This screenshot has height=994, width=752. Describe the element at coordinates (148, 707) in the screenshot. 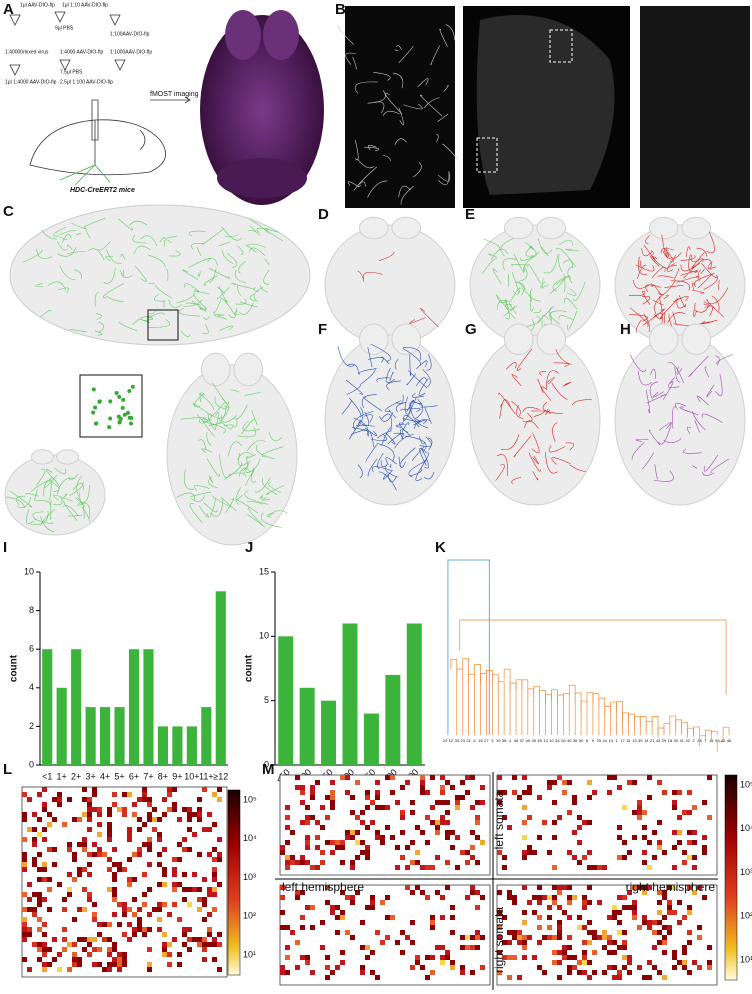

I see `bar` at that location.